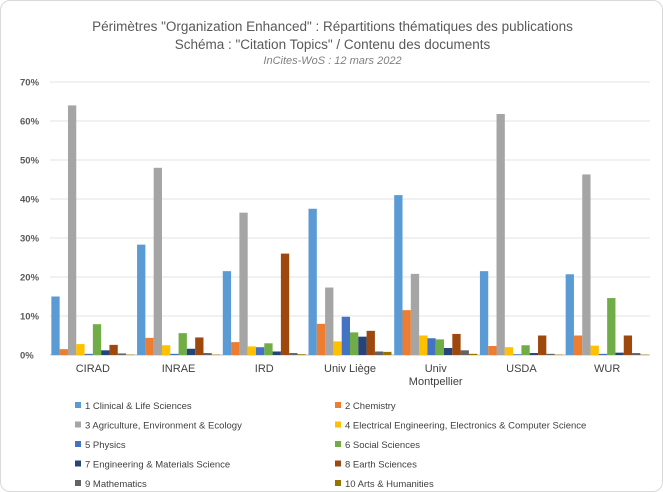 Image resolution: width=663 pixels, height=492 pixels. What do you see at coordinates (521, 369) in the screenshot?
I see `x-tick-label: USDA` at bounding box center [521, 369].